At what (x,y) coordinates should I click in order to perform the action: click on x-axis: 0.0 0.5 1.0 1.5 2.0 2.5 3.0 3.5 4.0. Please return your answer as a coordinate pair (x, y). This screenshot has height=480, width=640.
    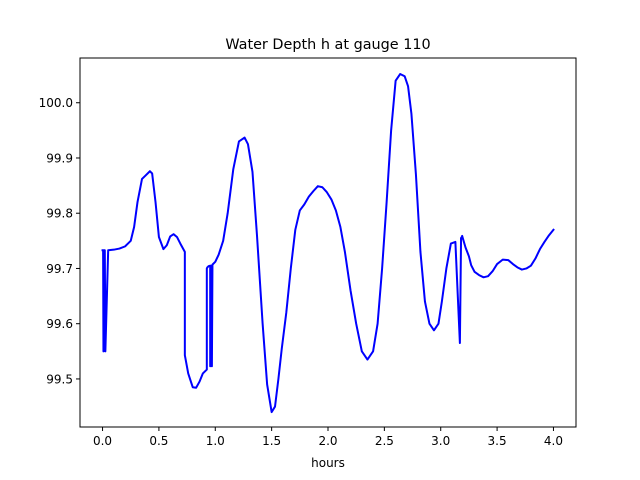
    Looking at the image, I should click on (328, 437).